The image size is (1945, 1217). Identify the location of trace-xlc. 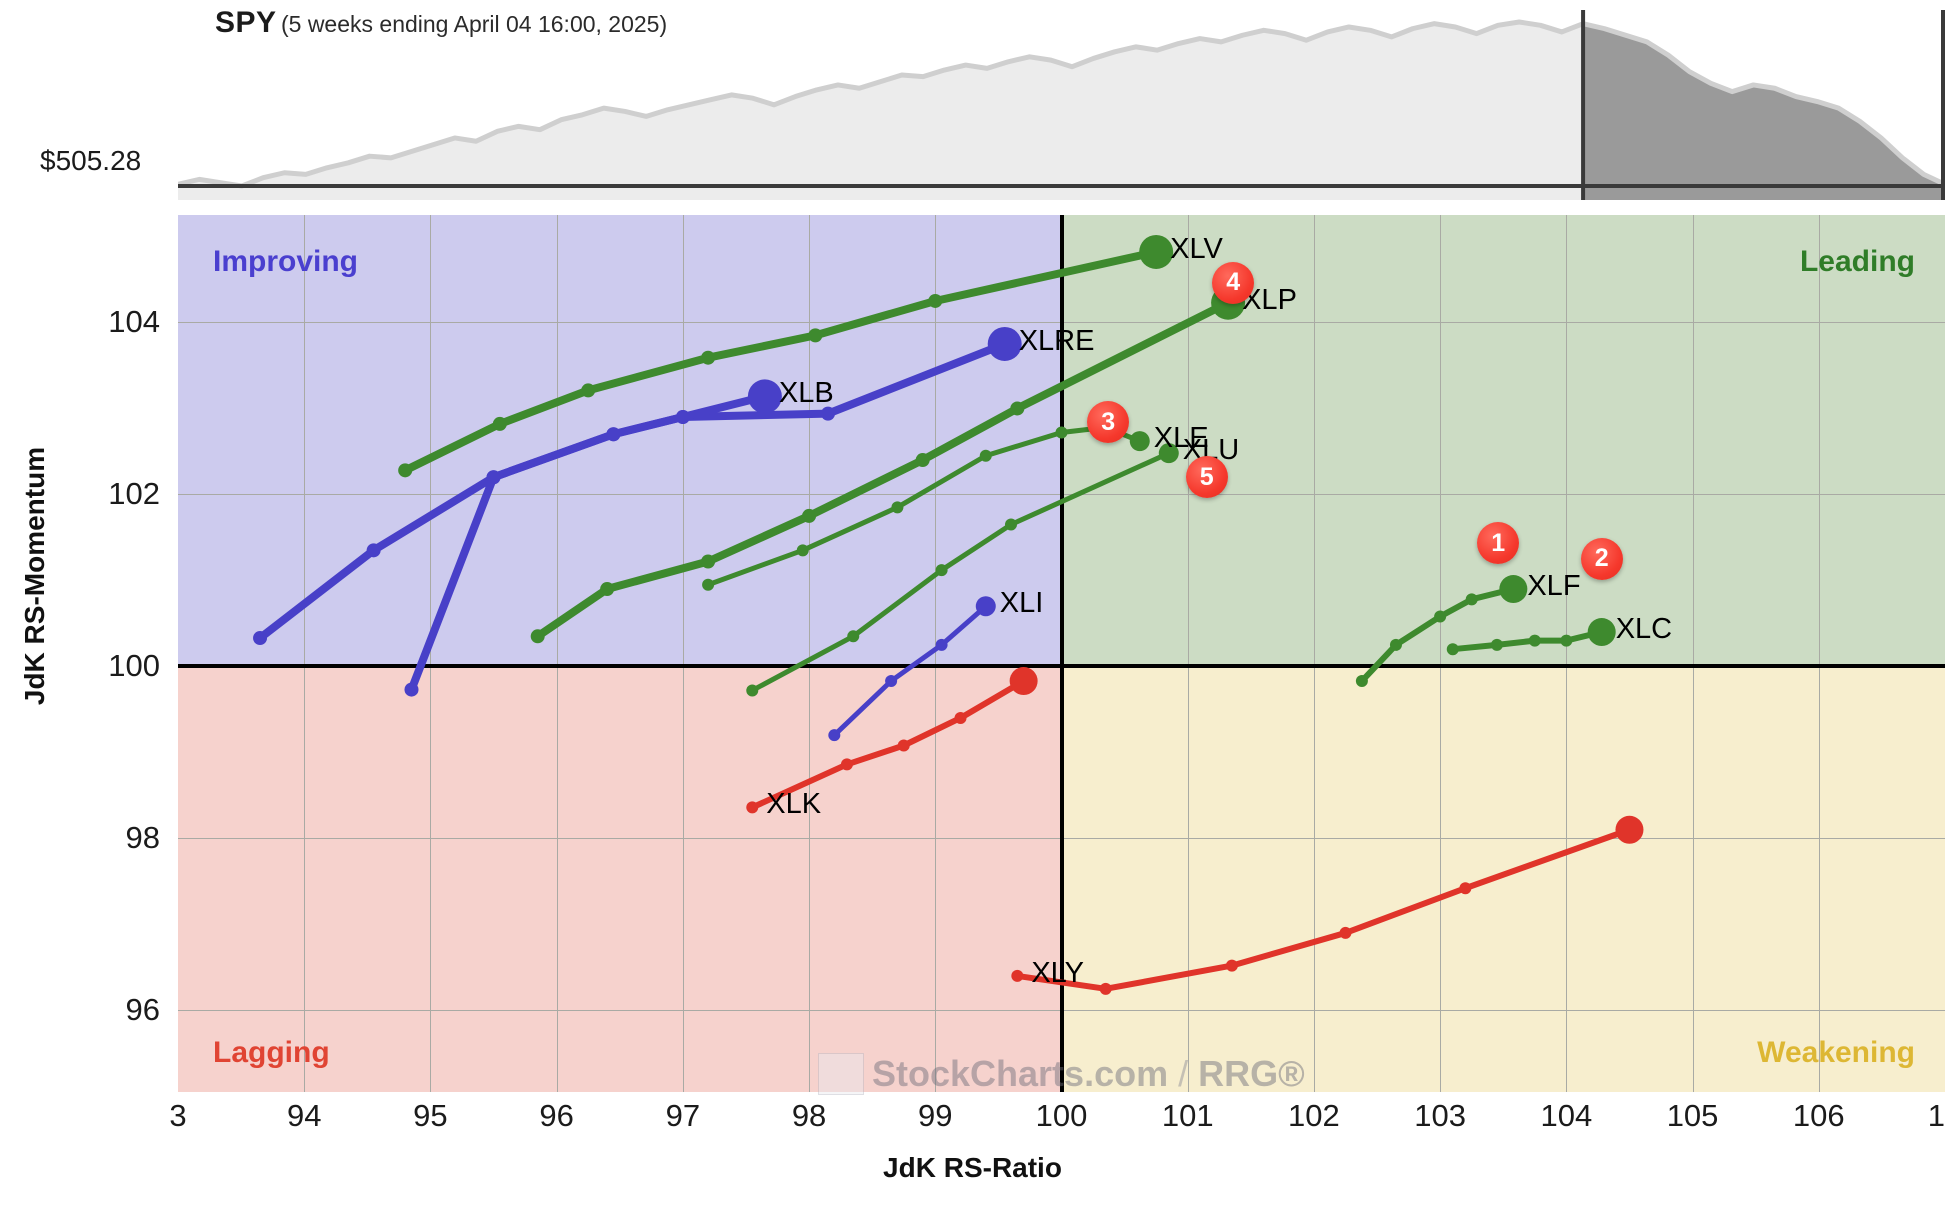
(1531, 637).